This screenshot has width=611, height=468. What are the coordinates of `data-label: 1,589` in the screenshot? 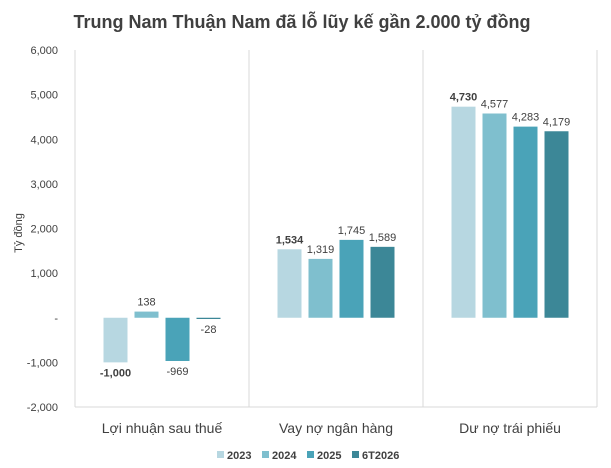 It's located at (383, 238).